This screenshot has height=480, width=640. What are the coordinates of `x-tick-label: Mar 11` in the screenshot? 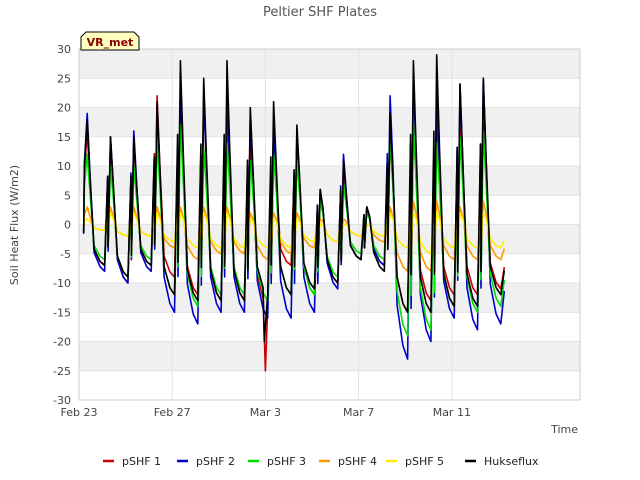 It's located at (452, 412).